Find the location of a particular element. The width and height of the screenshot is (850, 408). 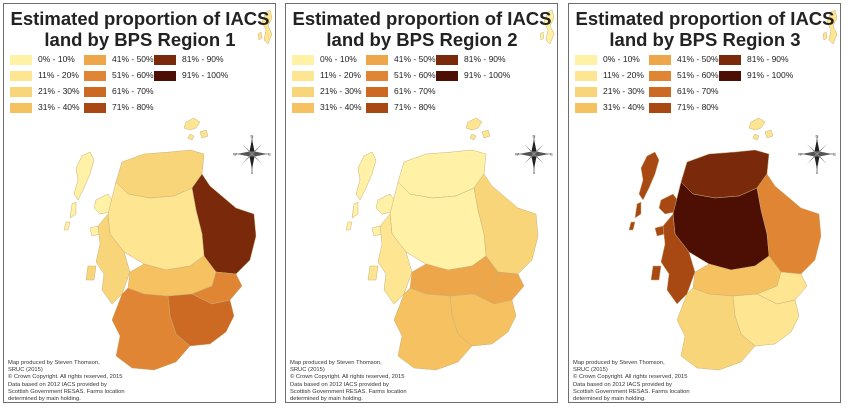

legend-label: 0% - 10% is located at coordinates (338, 59).